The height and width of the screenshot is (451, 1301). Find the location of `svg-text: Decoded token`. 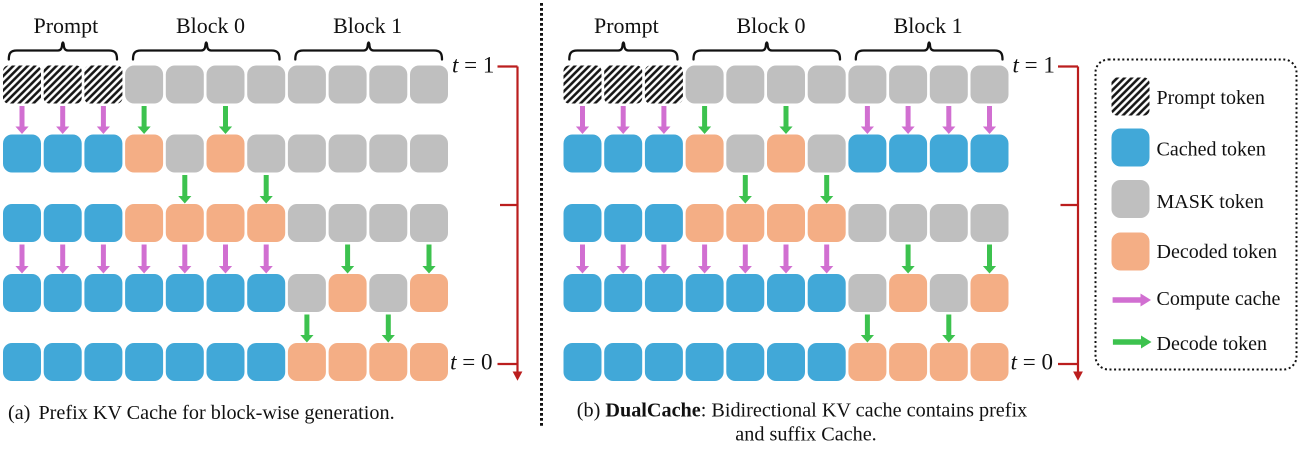

svg-text: Decoded token is located at coordinates (1217, 252).